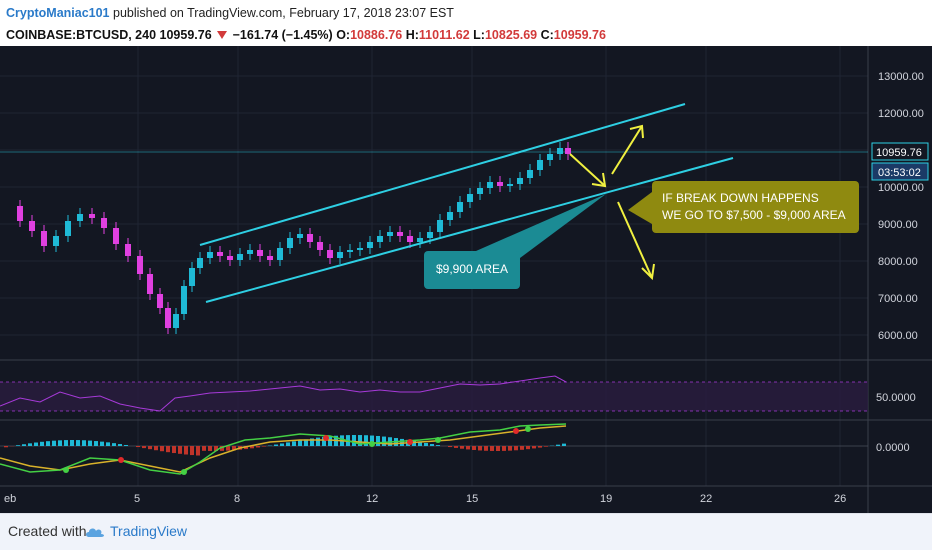  What do you see at coordinates (95, 534) in the screenshot?
I see `tradingview-cloud-icon` at bounding box center [95, 534].